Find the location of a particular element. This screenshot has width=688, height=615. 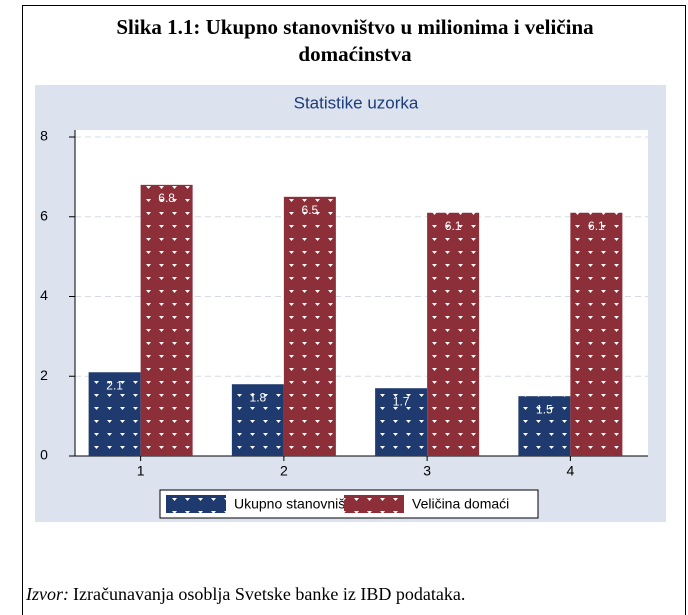

chart-title: Statistike uzorka is located at coordinates (356, 102).